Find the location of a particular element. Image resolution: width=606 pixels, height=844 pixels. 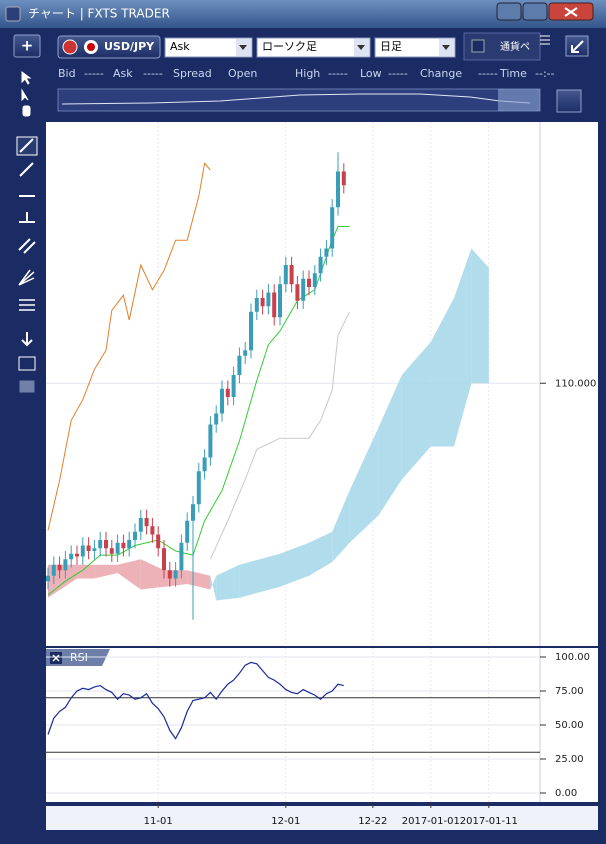

overview-strip is located at coordinates (299, 100).